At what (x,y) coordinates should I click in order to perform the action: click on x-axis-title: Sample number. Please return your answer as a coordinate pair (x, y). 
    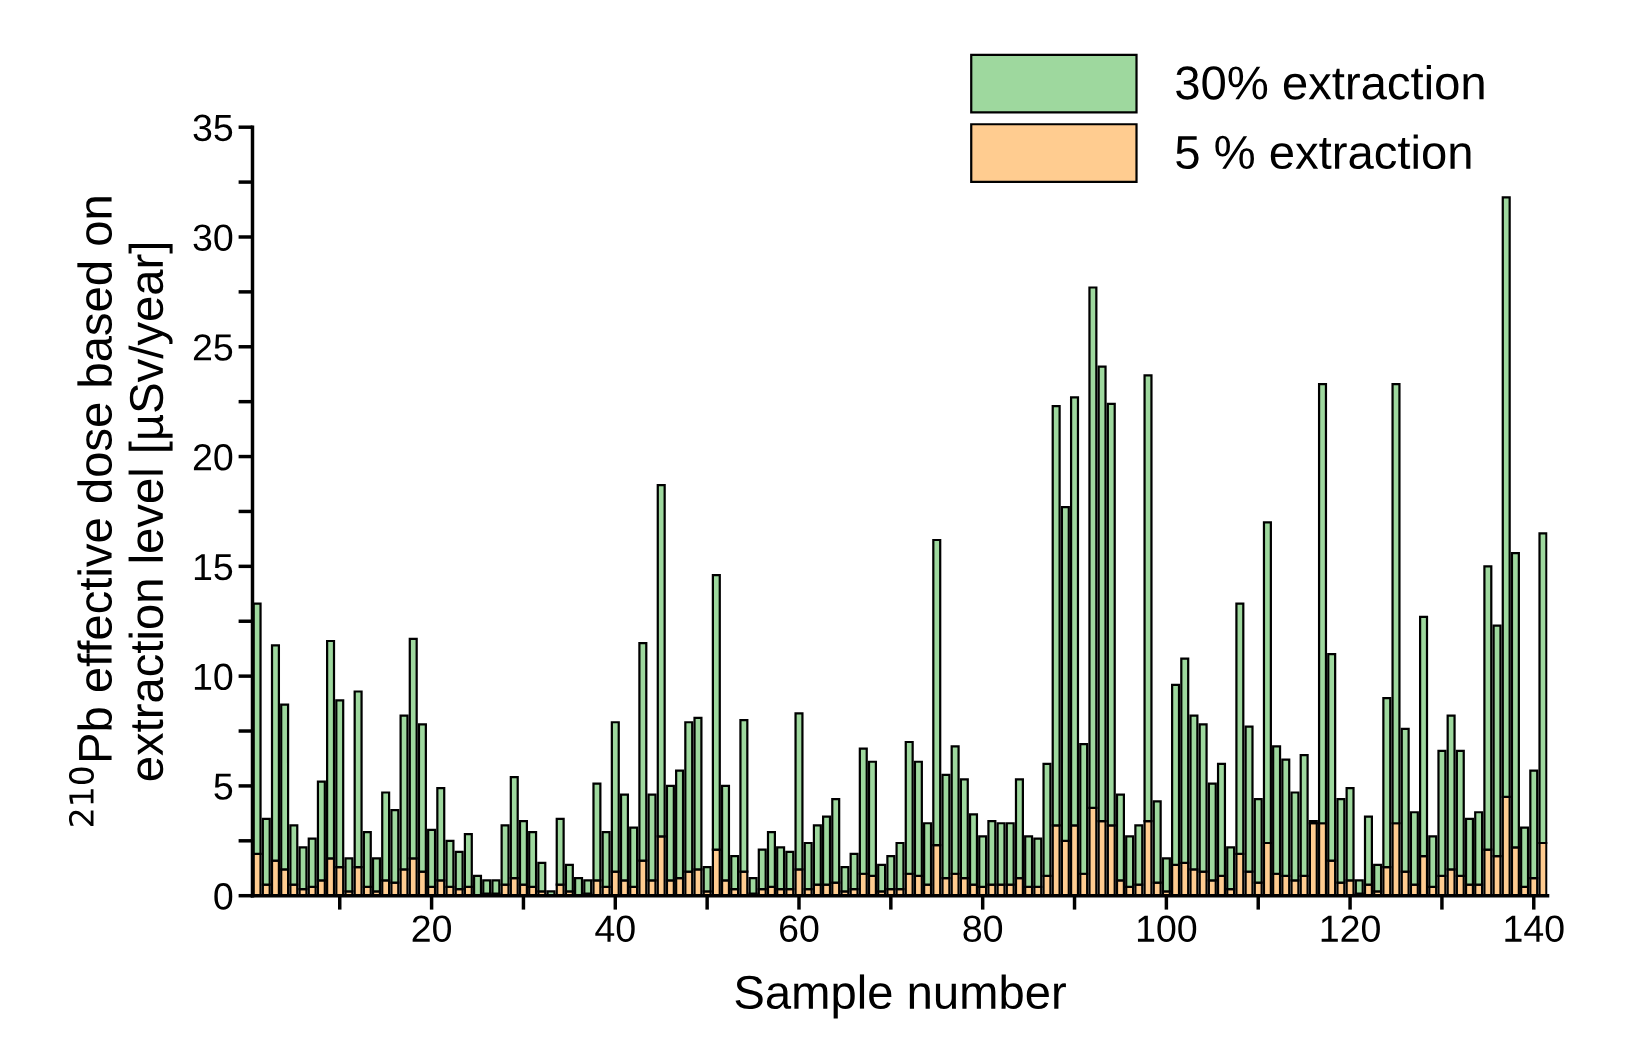
    Looking at the image, I should click on (900, 996).